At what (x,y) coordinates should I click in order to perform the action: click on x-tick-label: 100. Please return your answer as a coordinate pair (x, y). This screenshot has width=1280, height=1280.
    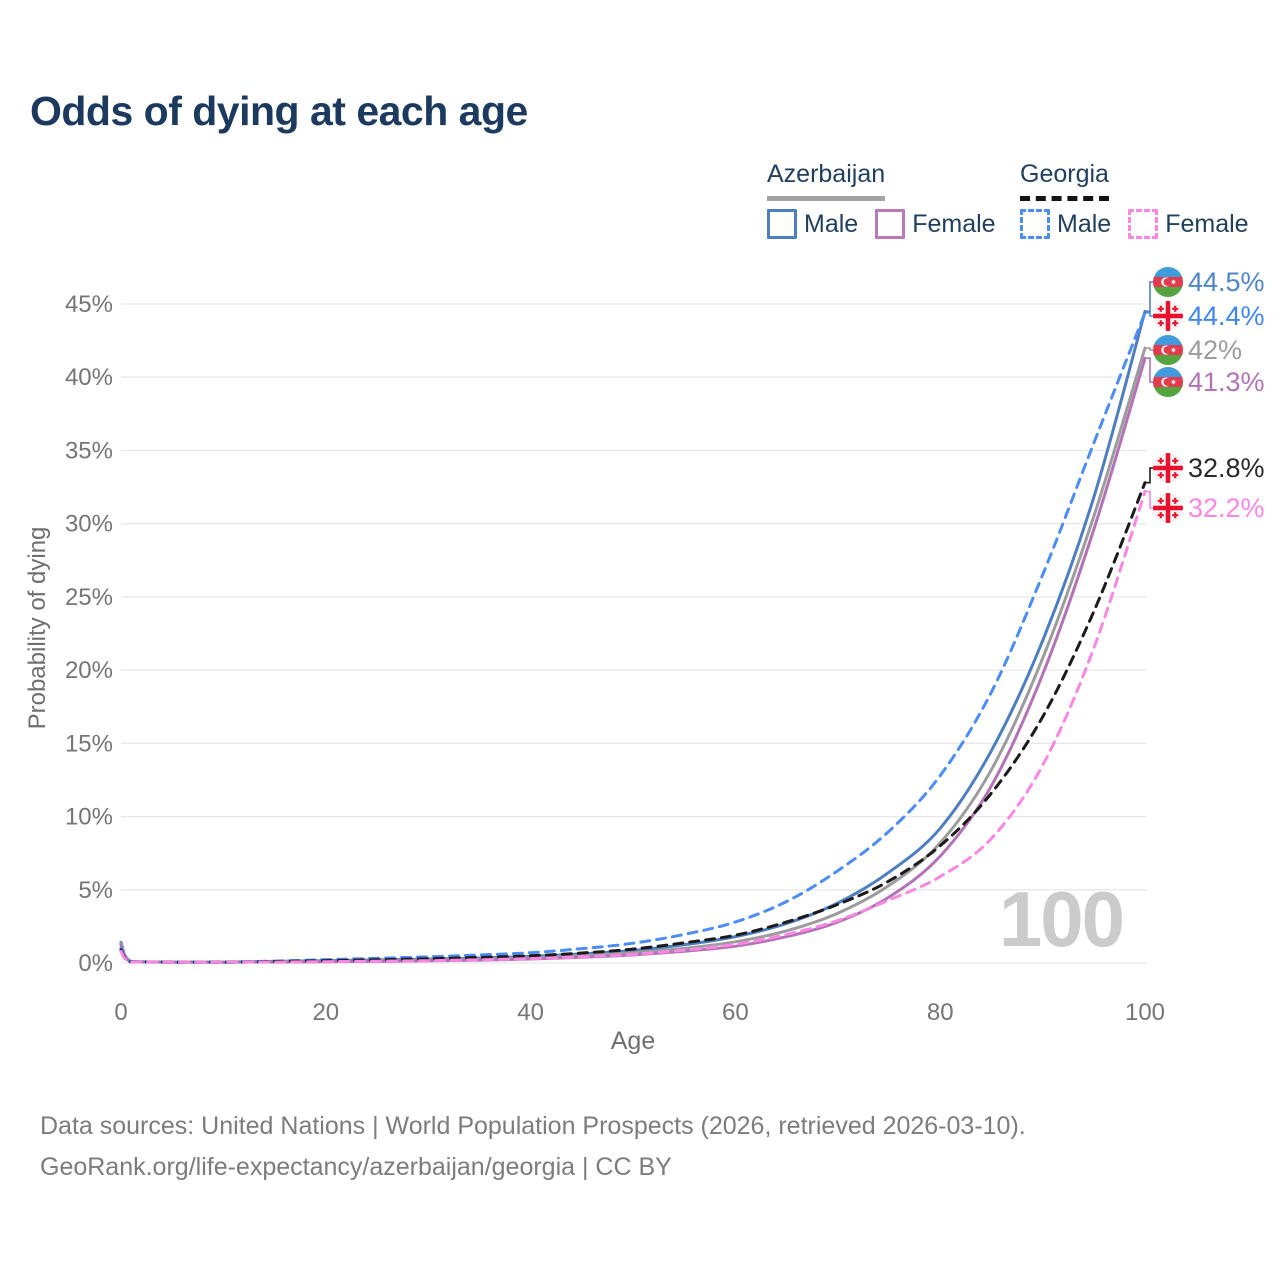
    Looking at the image, I should click on (1145, 1012).